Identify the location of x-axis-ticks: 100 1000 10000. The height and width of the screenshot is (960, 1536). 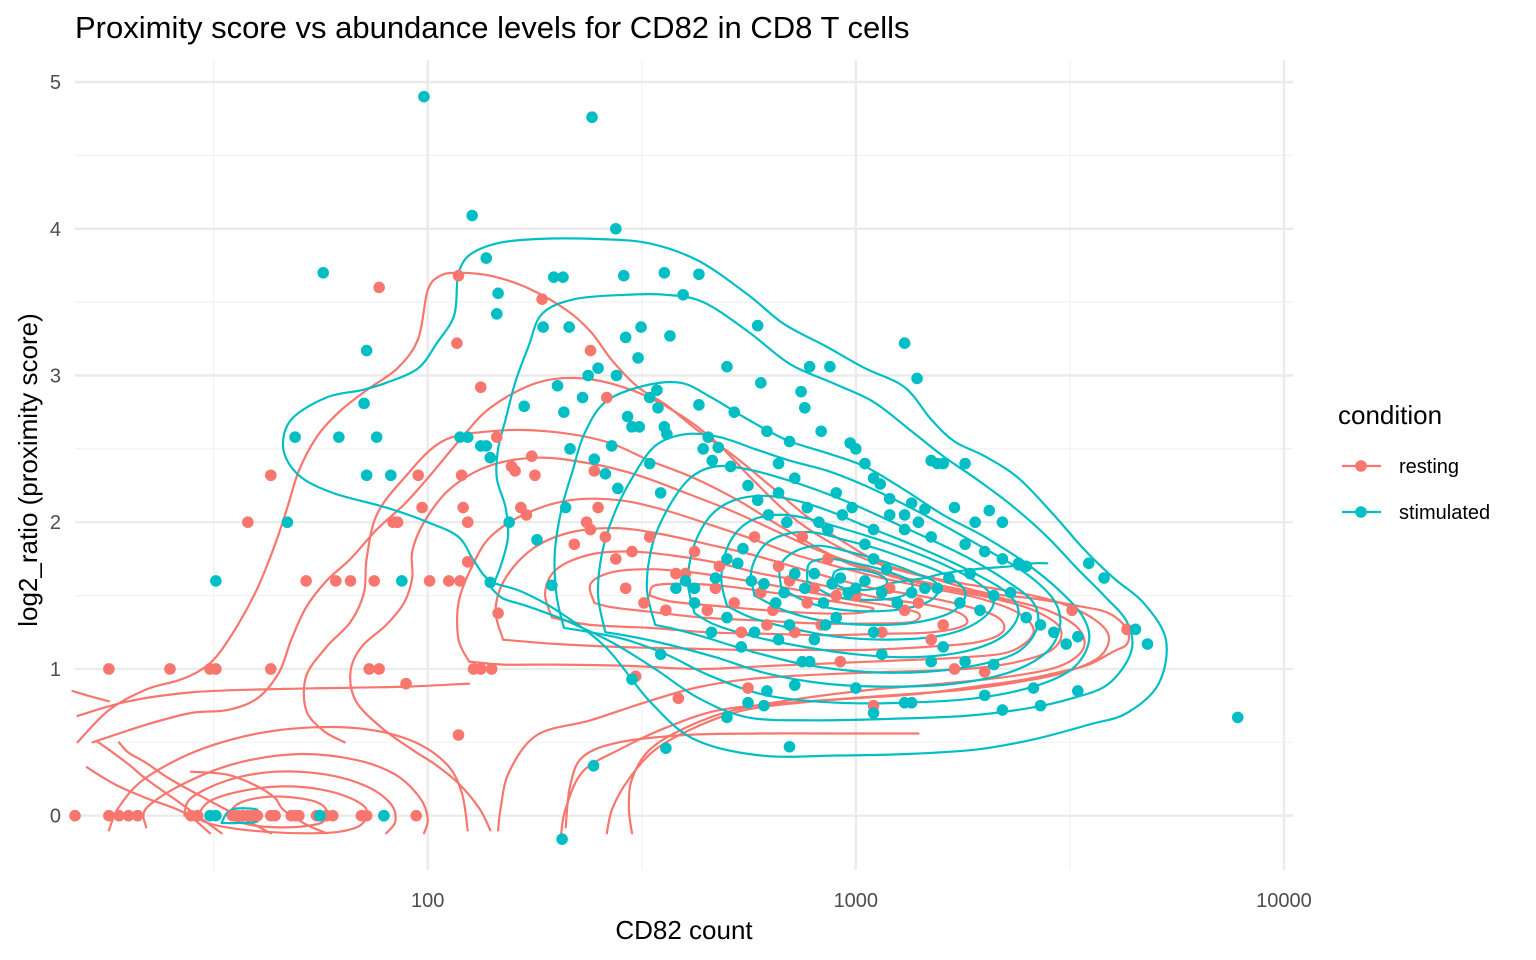
(861, 901).